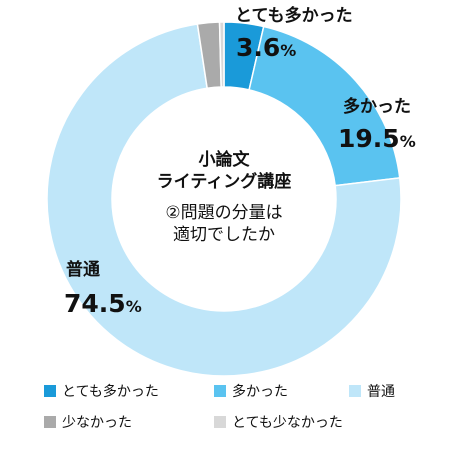  Describe the element at coordinates (95, 303) in the screenshot. I see `slice-value-number: 74.5` at that location.